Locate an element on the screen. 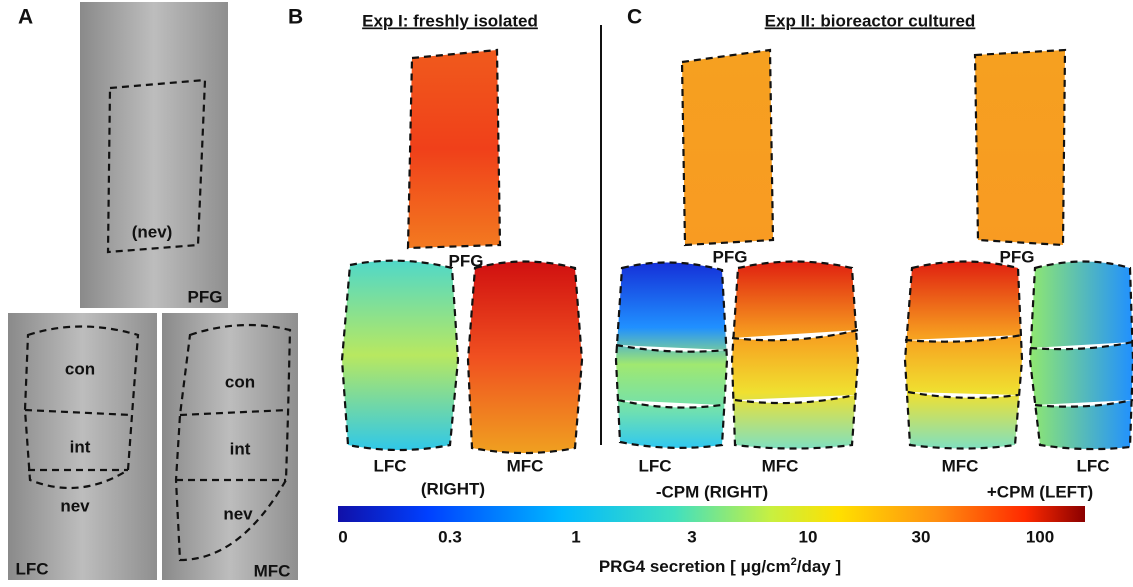  colorbar-ticks: 0 0.3 1 3 10 30 100 is located at coordinates (696, 536).